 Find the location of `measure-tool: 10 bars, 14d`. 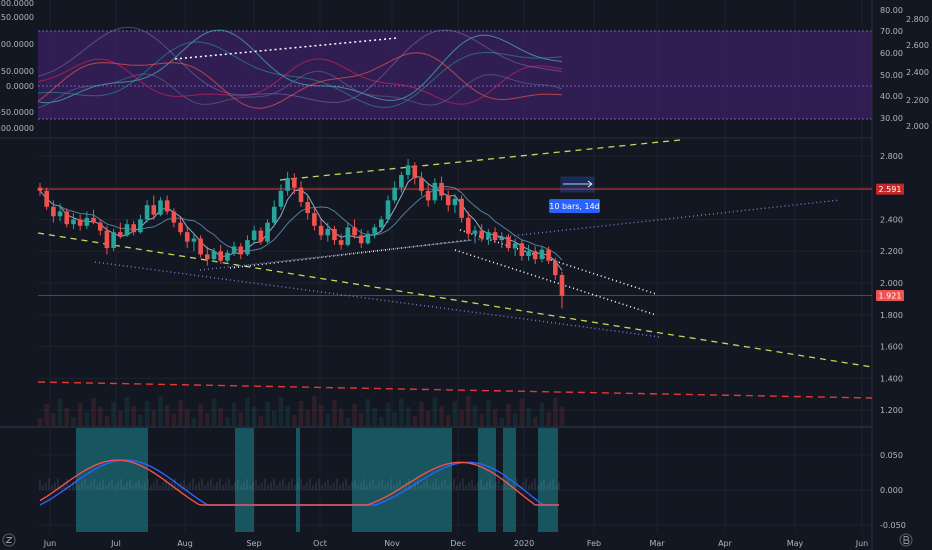

measure-tool: 10 bars, 14d is located at coordinates (574, 194).